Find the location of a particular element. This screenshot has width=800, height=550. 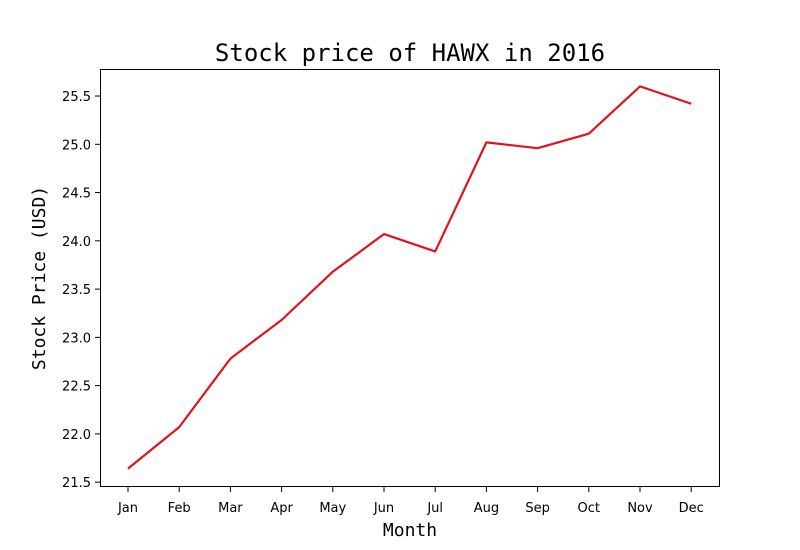

y-axis-label: Stock Price (USD) is located at coordinates (39, 278).